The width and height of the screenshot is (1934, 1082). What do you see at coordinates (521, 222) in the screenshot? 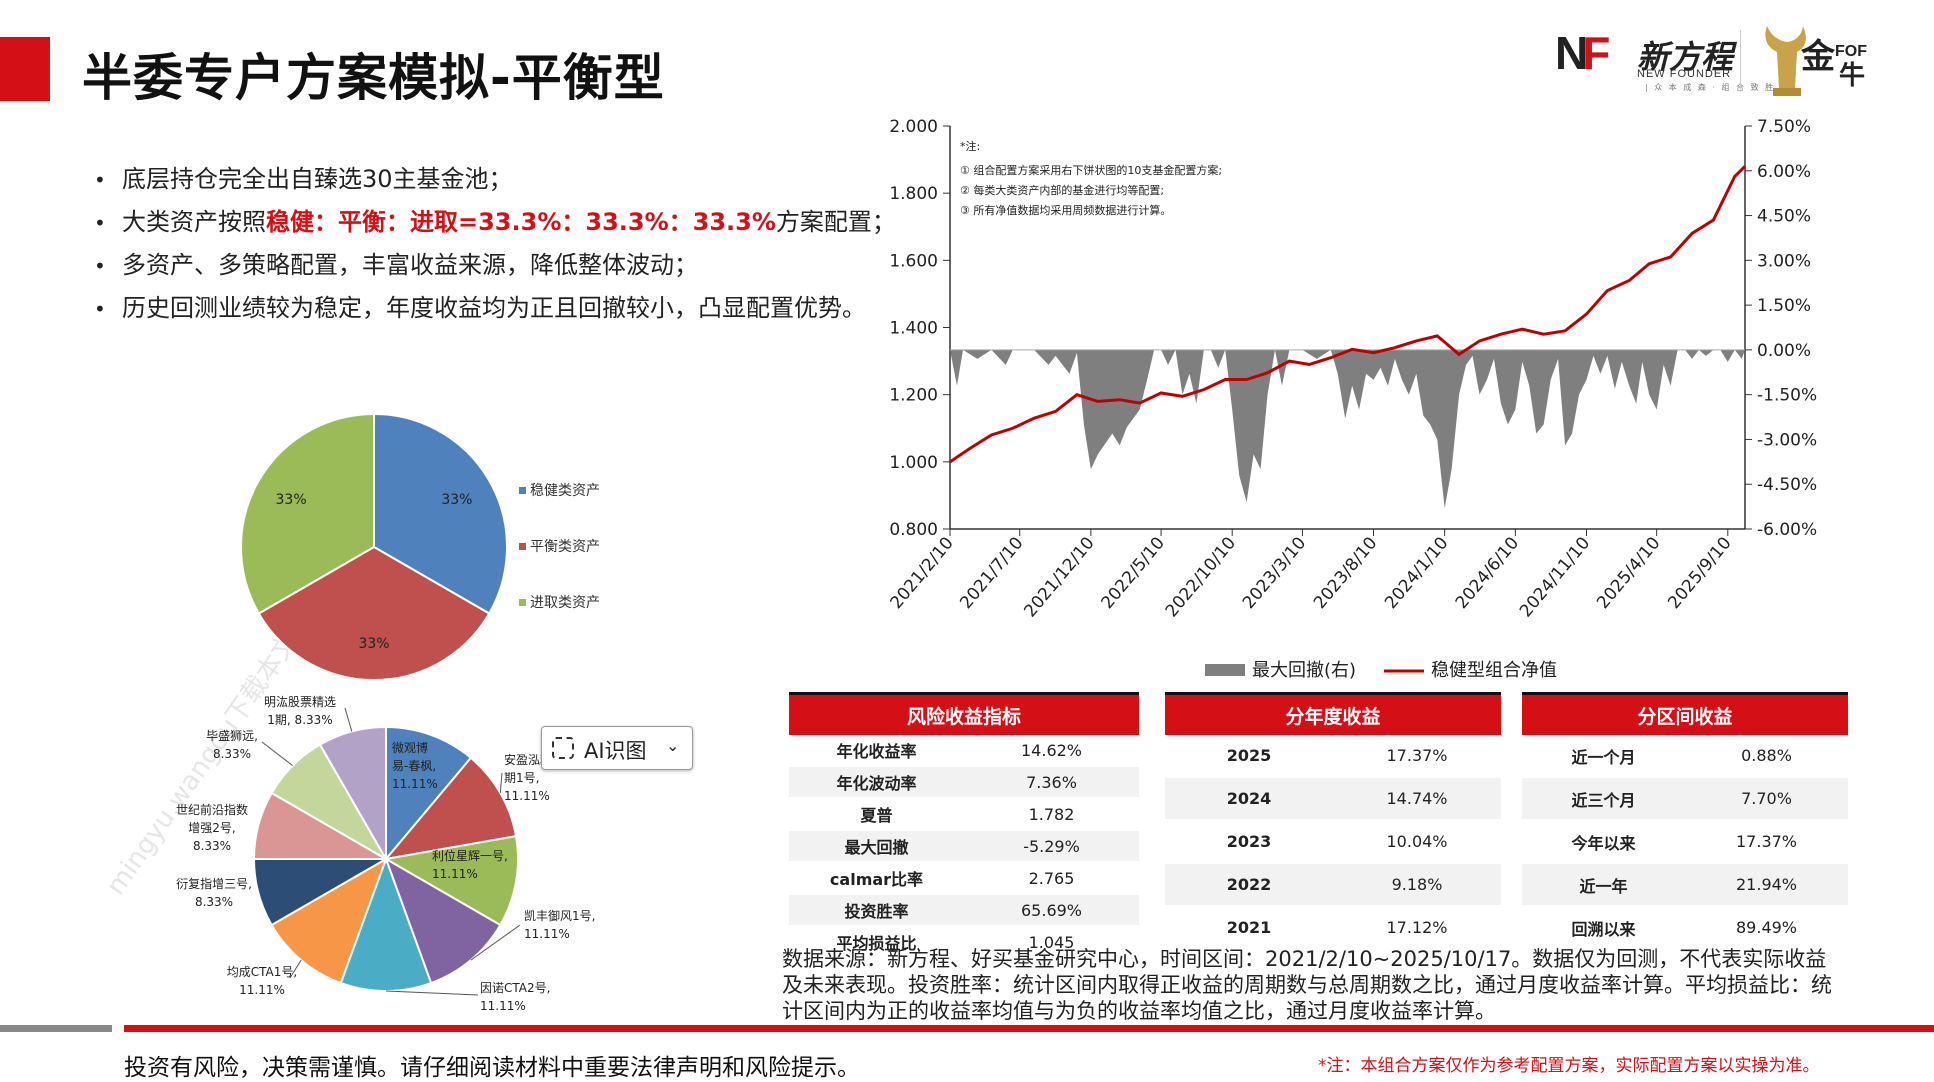
I see `bullet-highlight: 稳健：平衡：进取=33.3%：33.3%：33.3%` at bounding box center [521, 222].